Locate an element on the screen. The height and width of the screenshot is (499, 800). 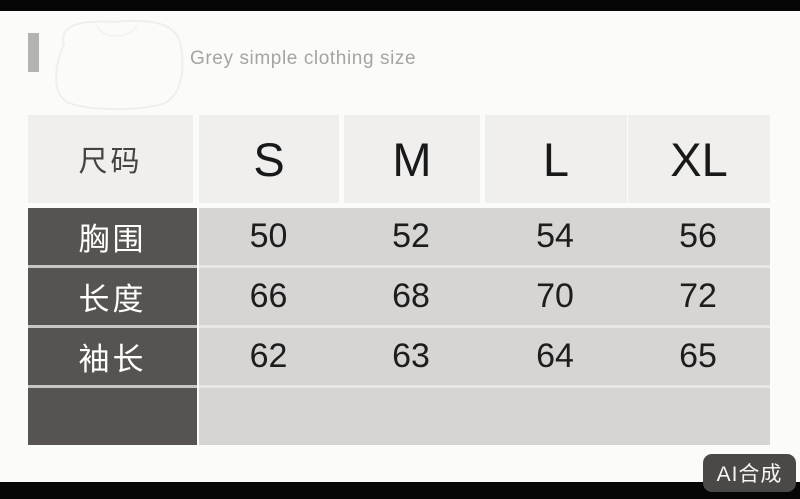
cell-empty-xl is located at coordinates (698, 416).